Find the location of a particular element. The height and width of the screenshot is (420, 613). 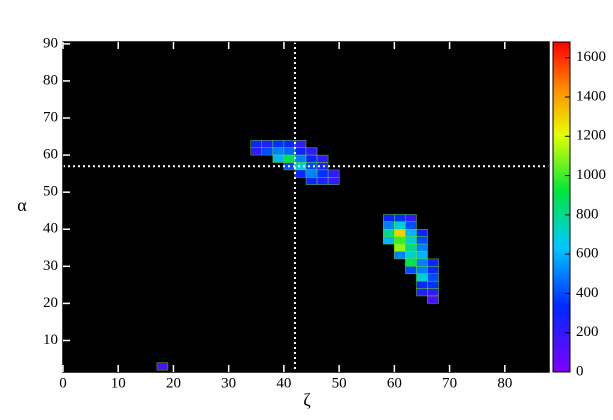

colorbar-tick-label: 800 is located at coordinates (587, 214).